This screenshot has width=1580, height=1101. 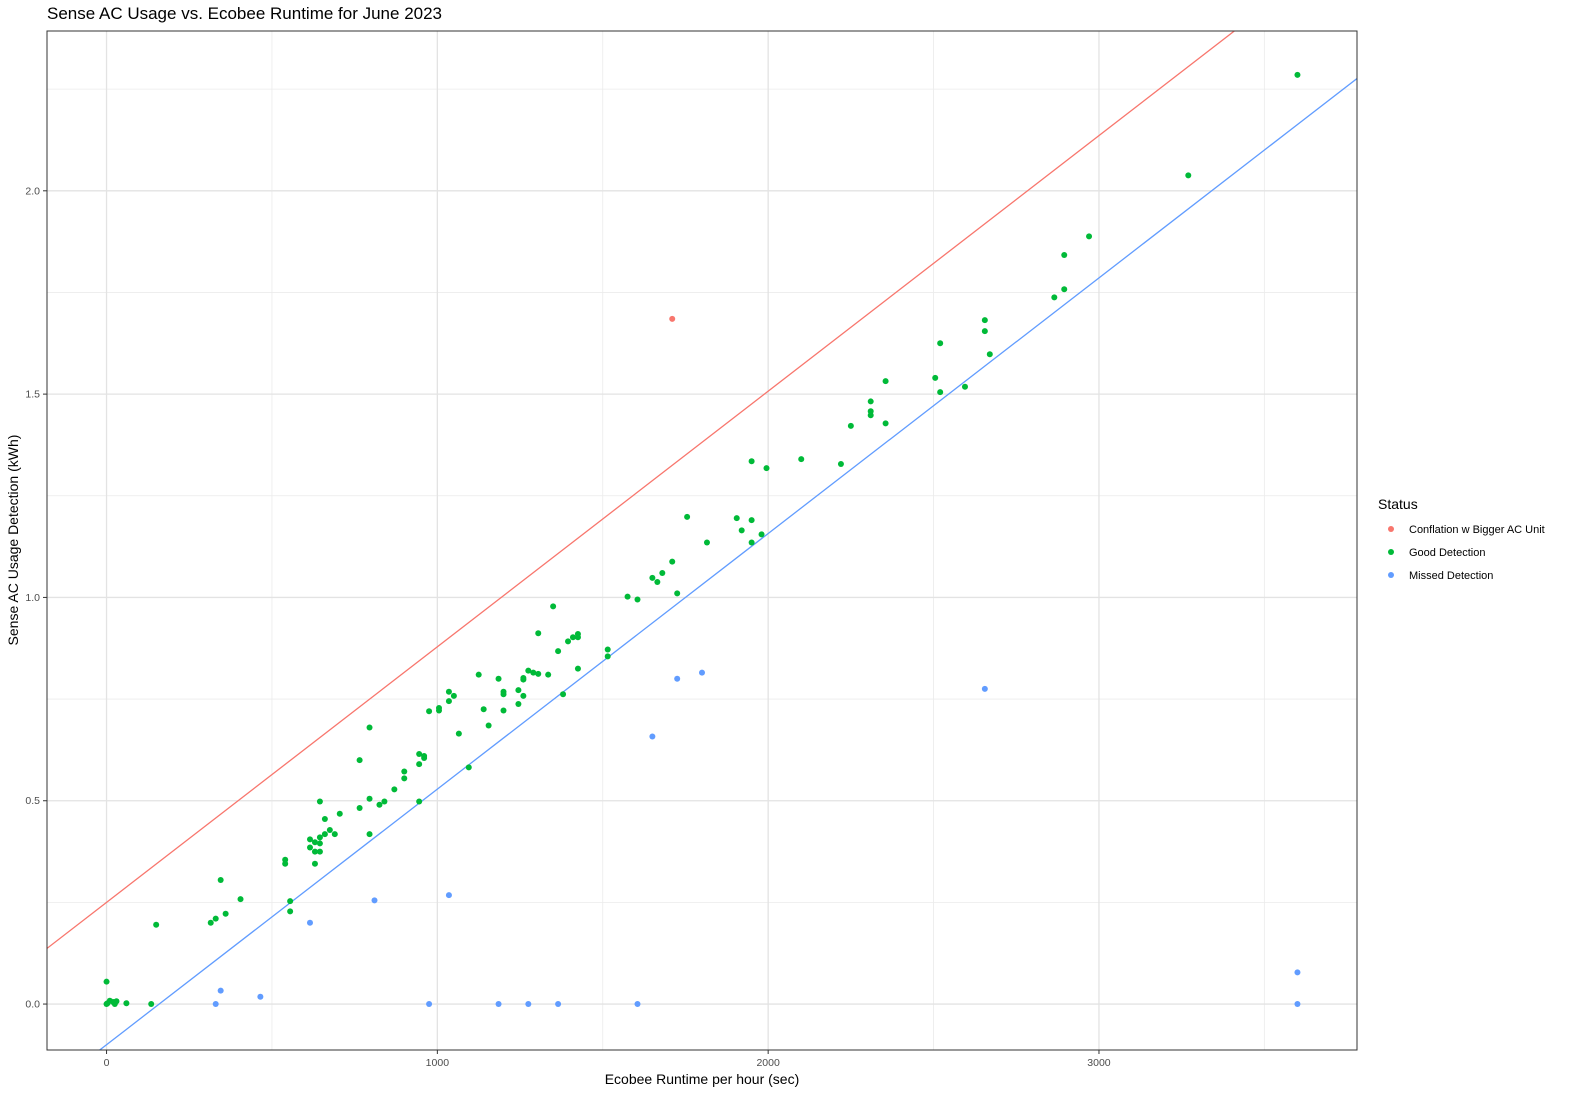 I want to click on y-tick-label: 1.5, so click(x=32, y=395).